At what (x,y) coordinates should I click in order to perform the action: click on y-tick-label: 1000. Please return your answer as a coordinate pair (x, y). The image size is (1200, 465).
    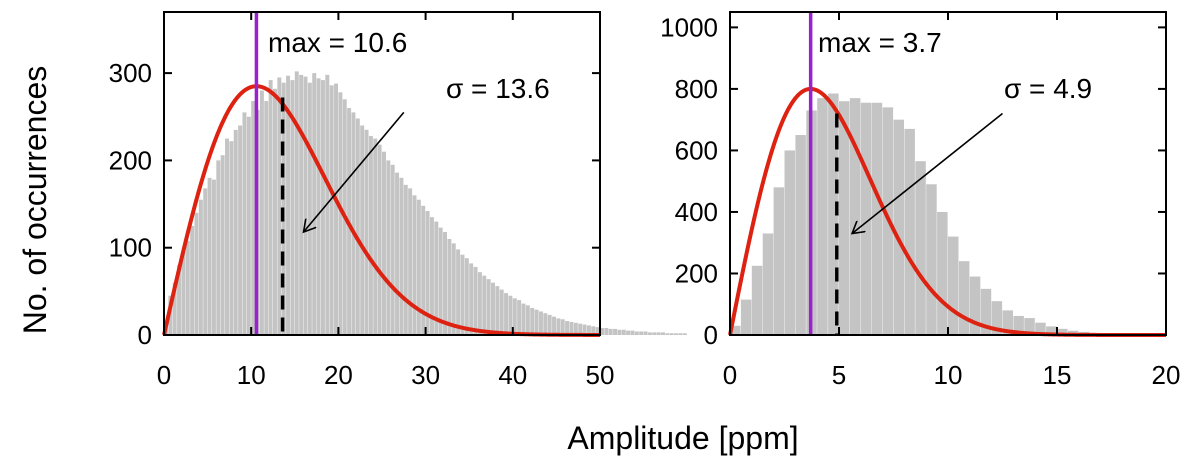
    Looking at the image, I should click on (689, 27).